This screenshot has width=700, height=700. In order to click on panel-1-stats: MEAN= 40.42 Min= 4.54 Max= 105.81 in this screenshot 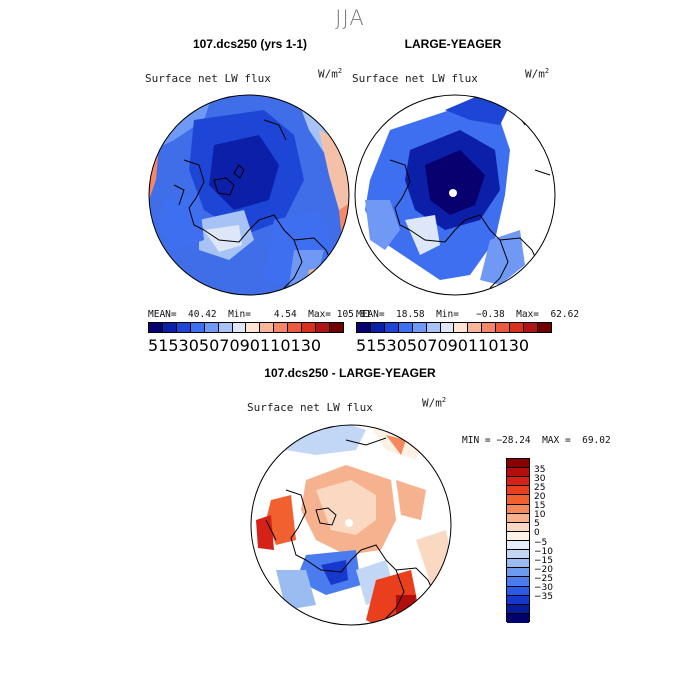, I will do `click(260, 314)`.